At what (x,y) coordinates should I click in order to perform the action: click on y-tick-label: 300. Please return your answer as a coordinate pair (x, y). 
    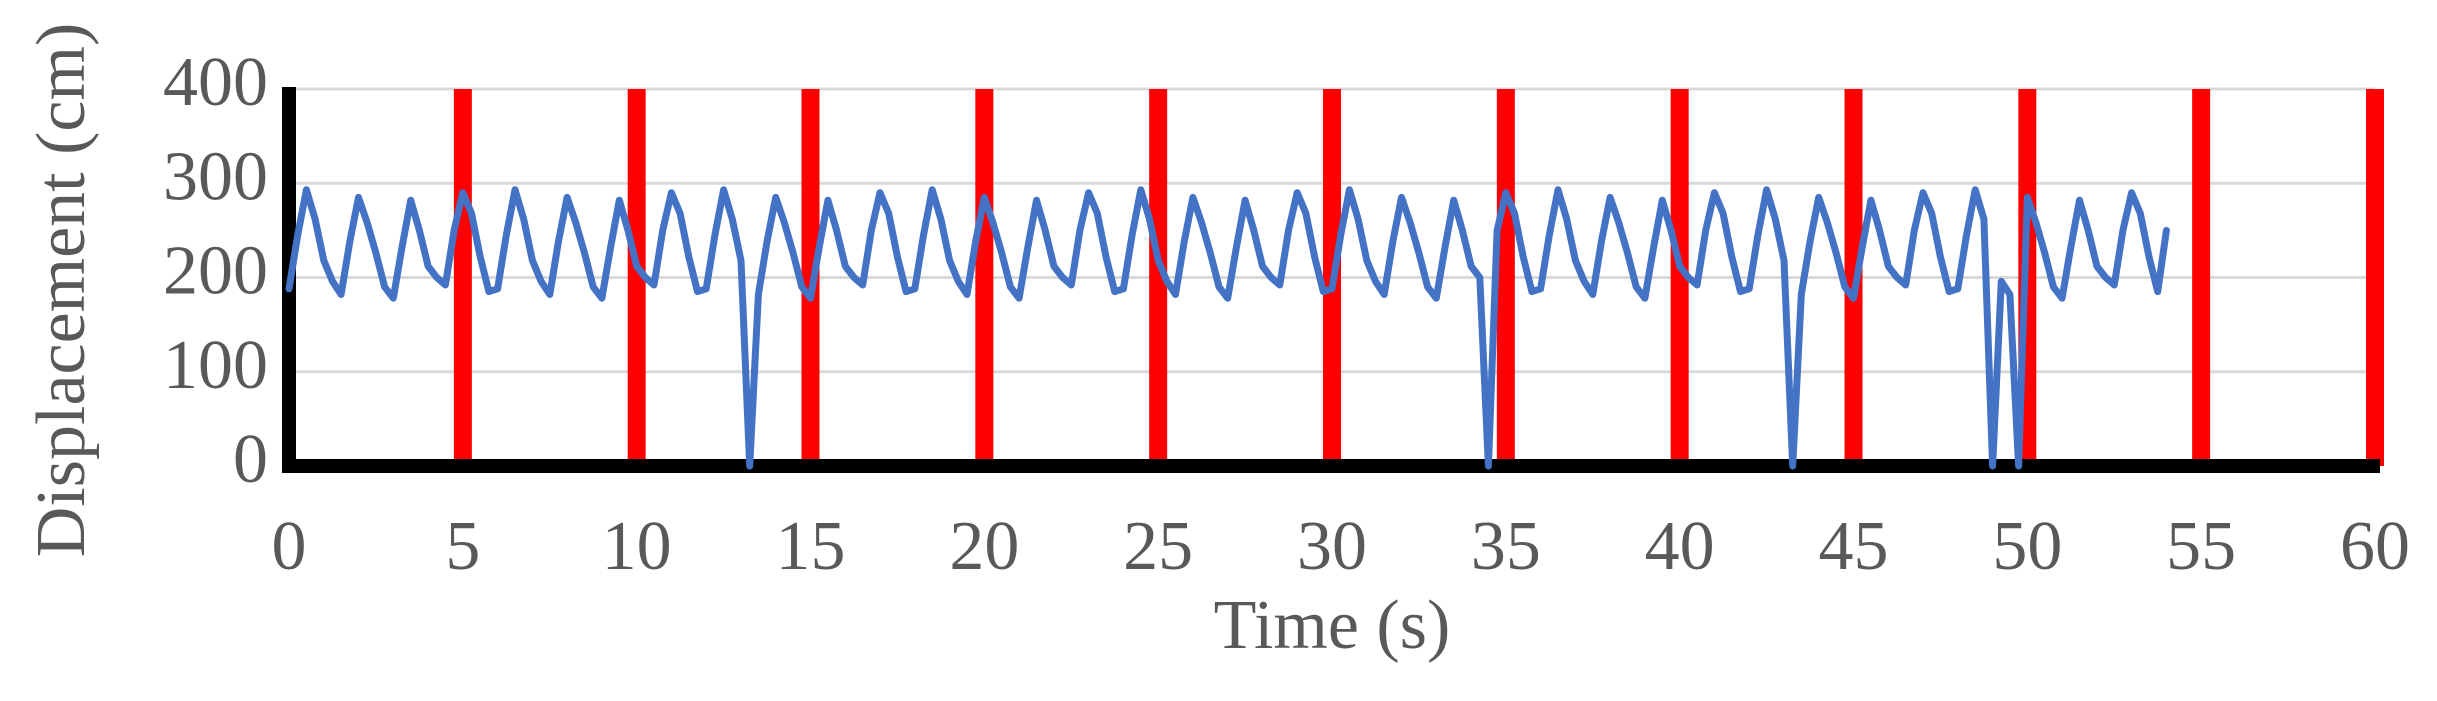
    Looking at the image, I should click on (215, 176).